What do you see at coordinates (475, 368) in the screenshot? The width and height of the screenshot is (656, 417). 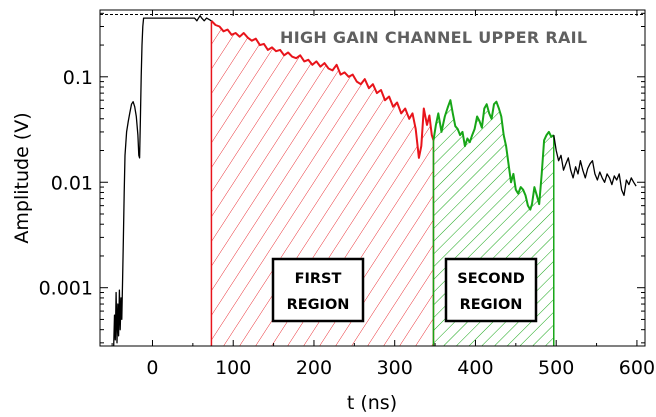 I see `x-tick-label: 400` at bounding box center [475, 368].